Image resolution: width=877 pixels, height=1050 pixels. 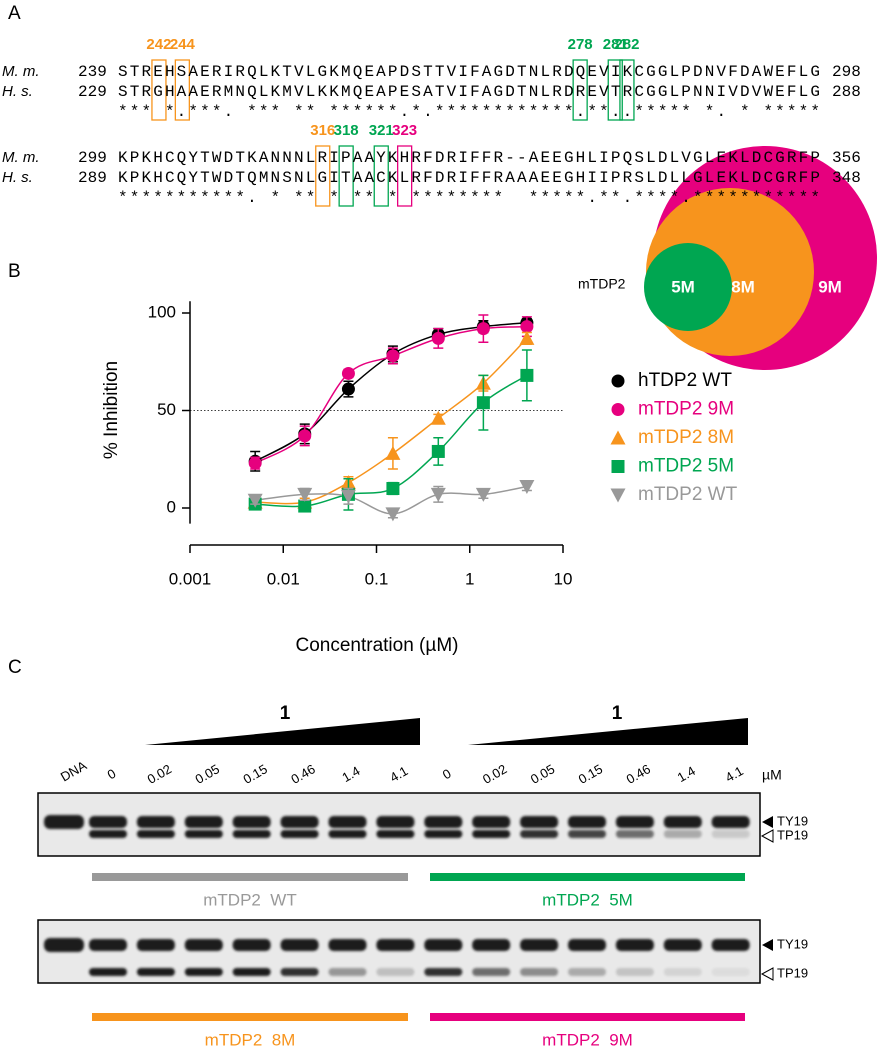 I want to click on lane-label: 0.15, so click(x=590, y=774).